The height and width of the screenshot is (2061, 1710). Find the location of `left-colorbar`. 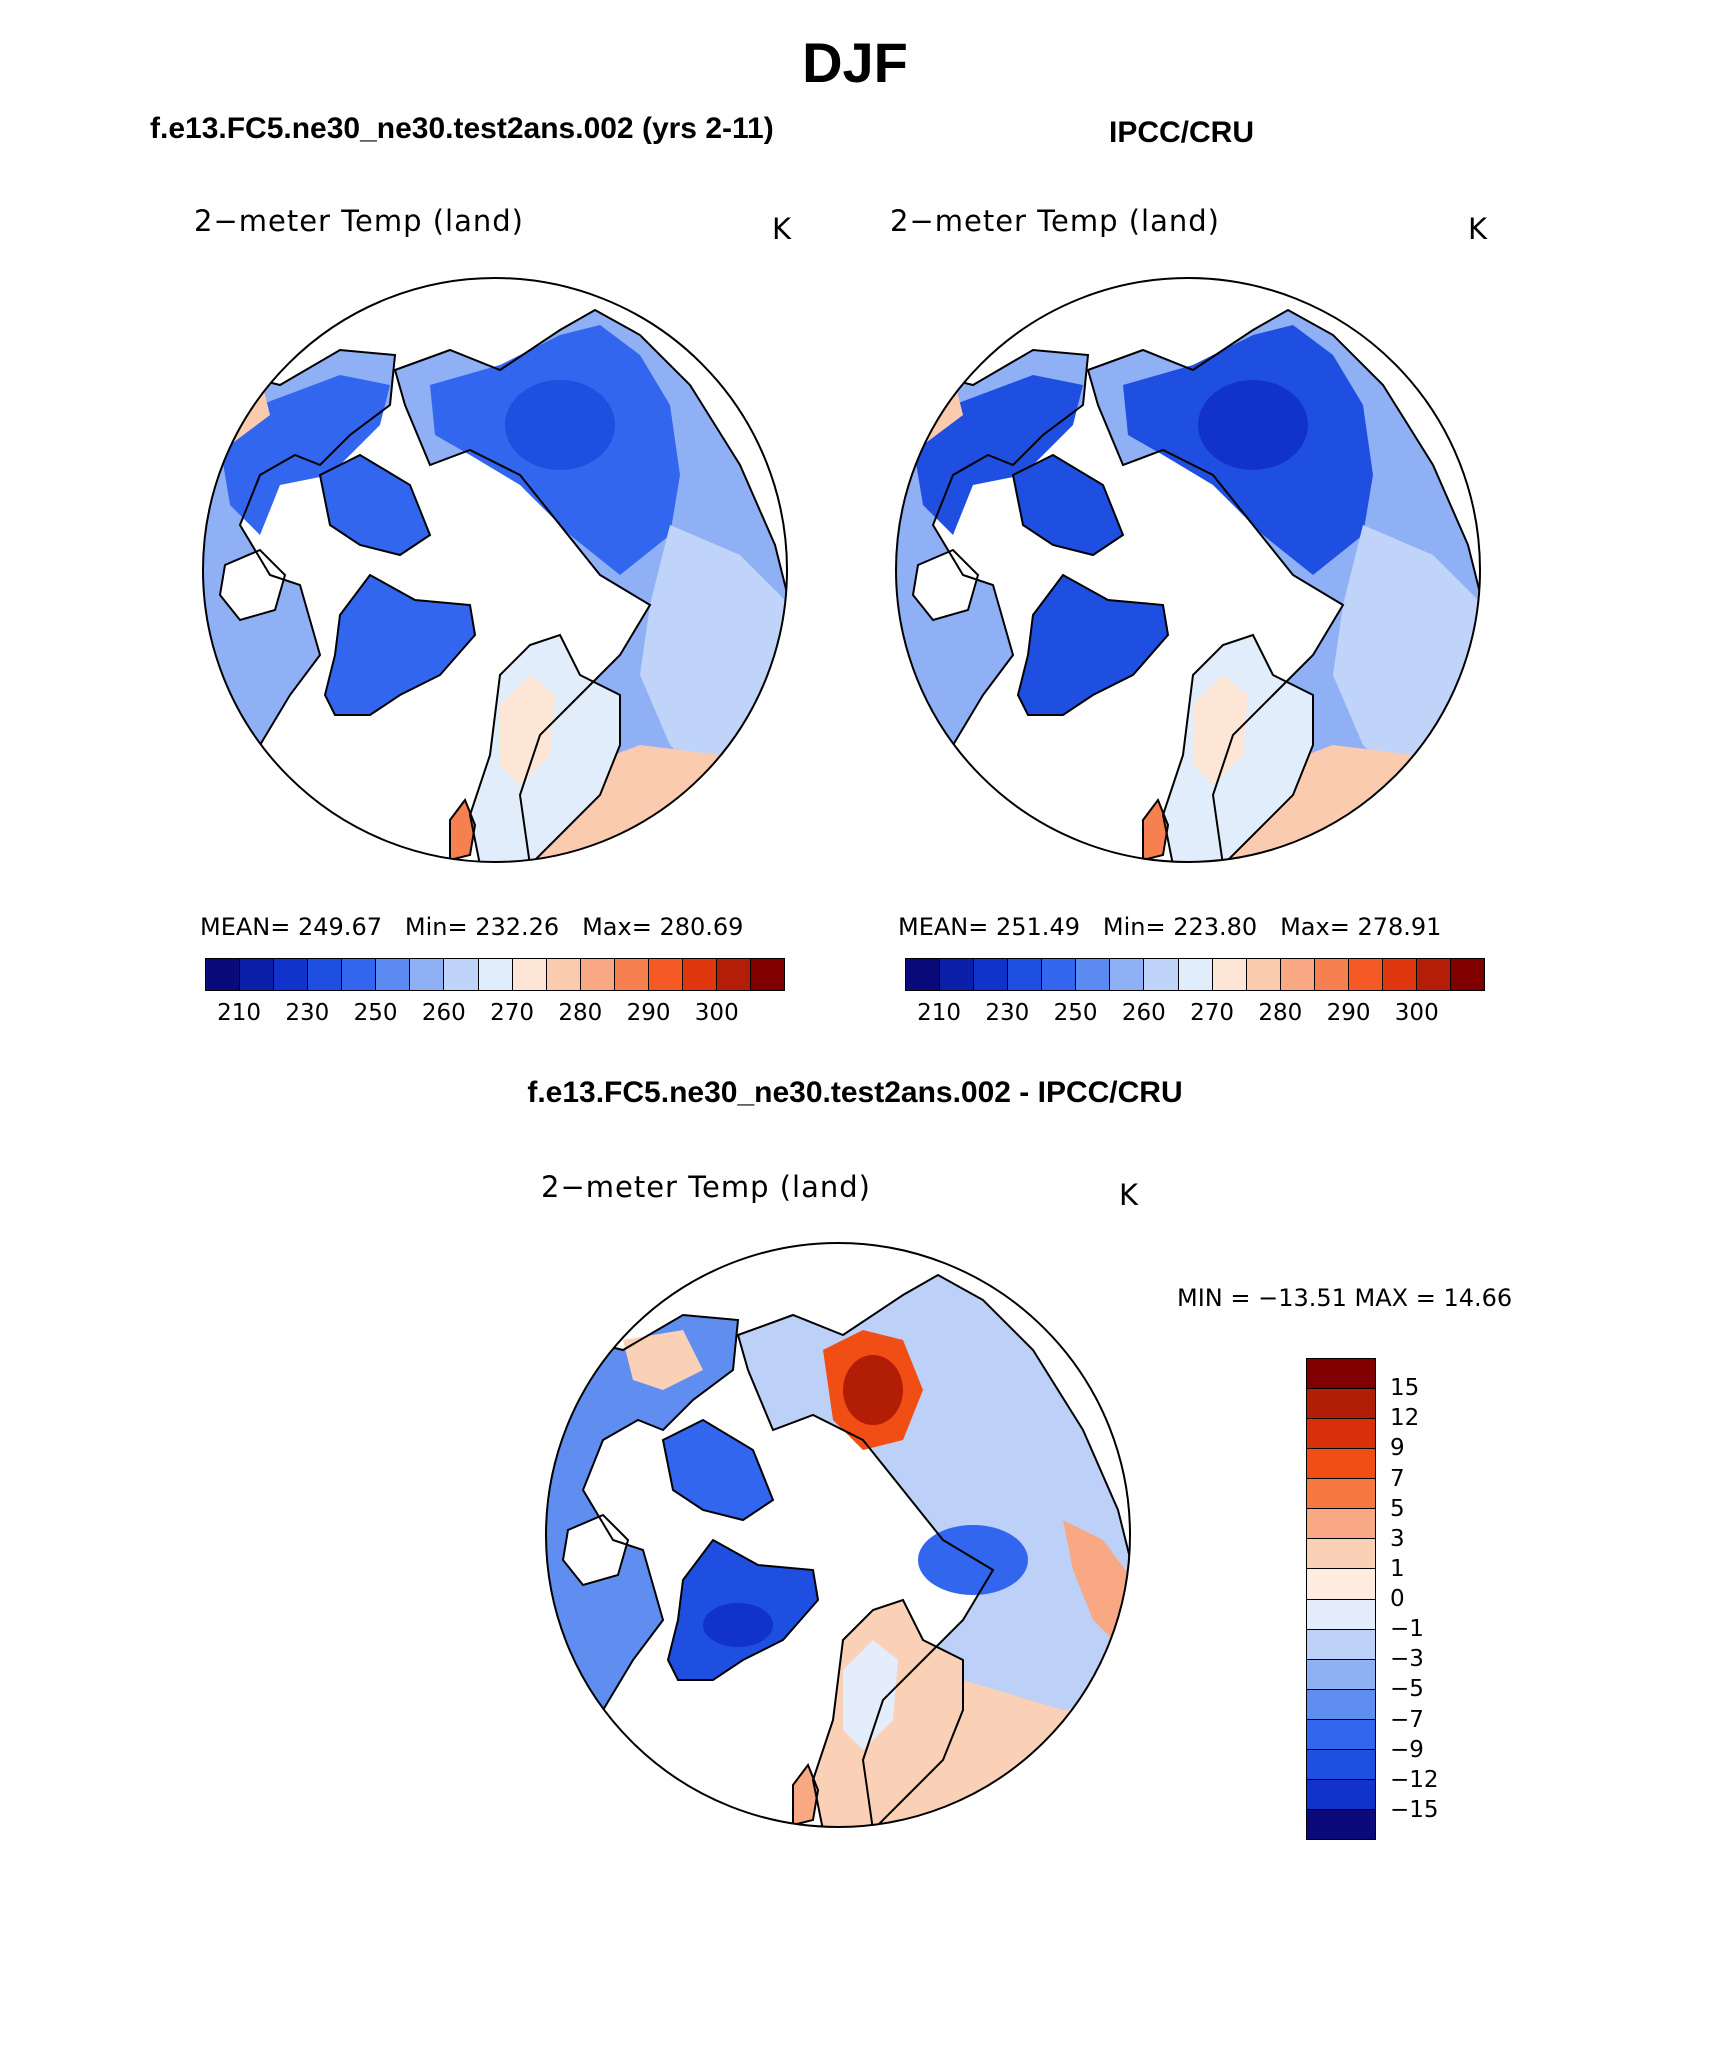

left-colorbar is located at coordinates (495, 974).